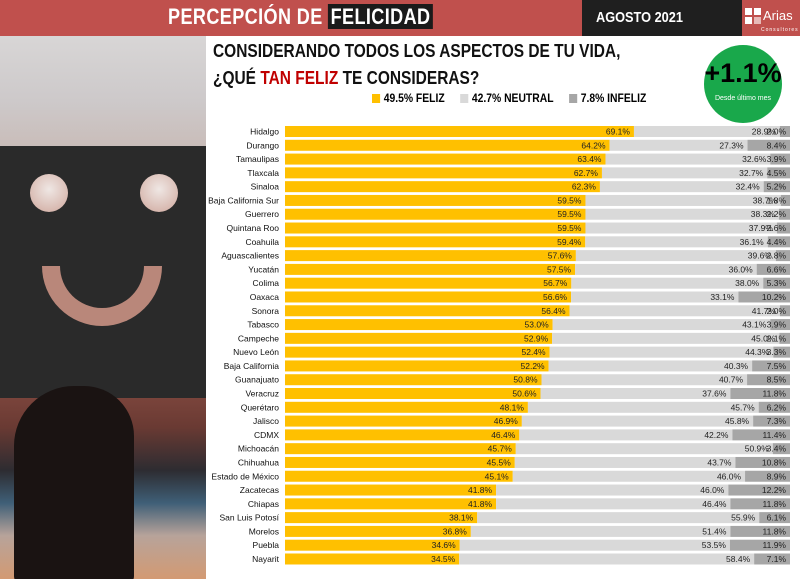 This screenshot has width=800, height=579. Describe the element at coordinates (777, 559) in the screenshot. I see `data-label: 7.1%` at that location.